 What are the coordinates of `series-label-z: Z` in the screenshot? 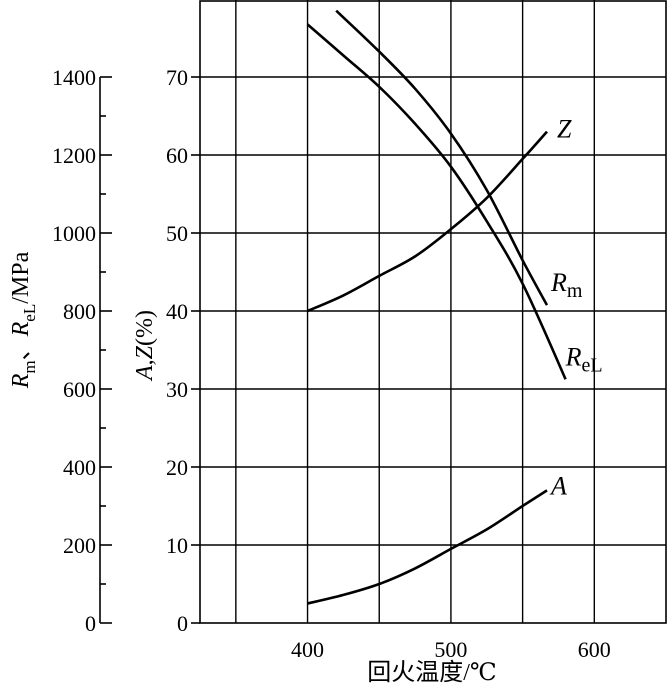 It's located at (564, 129).